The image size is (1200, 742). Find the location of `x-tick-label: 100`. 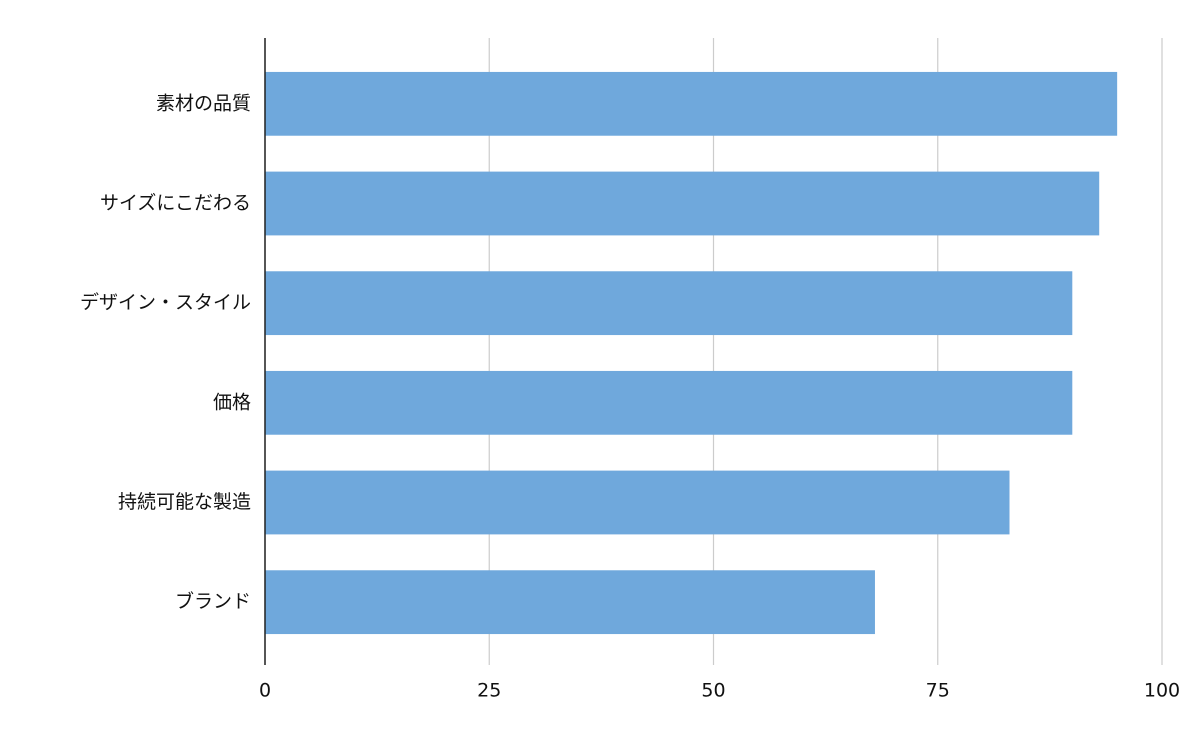

x-tick-label: 100 is located at coordinates (1162, 691).